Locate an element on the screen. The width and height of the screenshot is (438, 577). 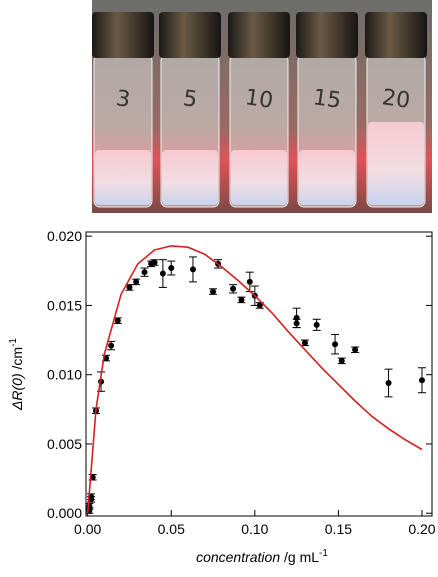
vial-label: 3 is located at coordinates (122, 99).